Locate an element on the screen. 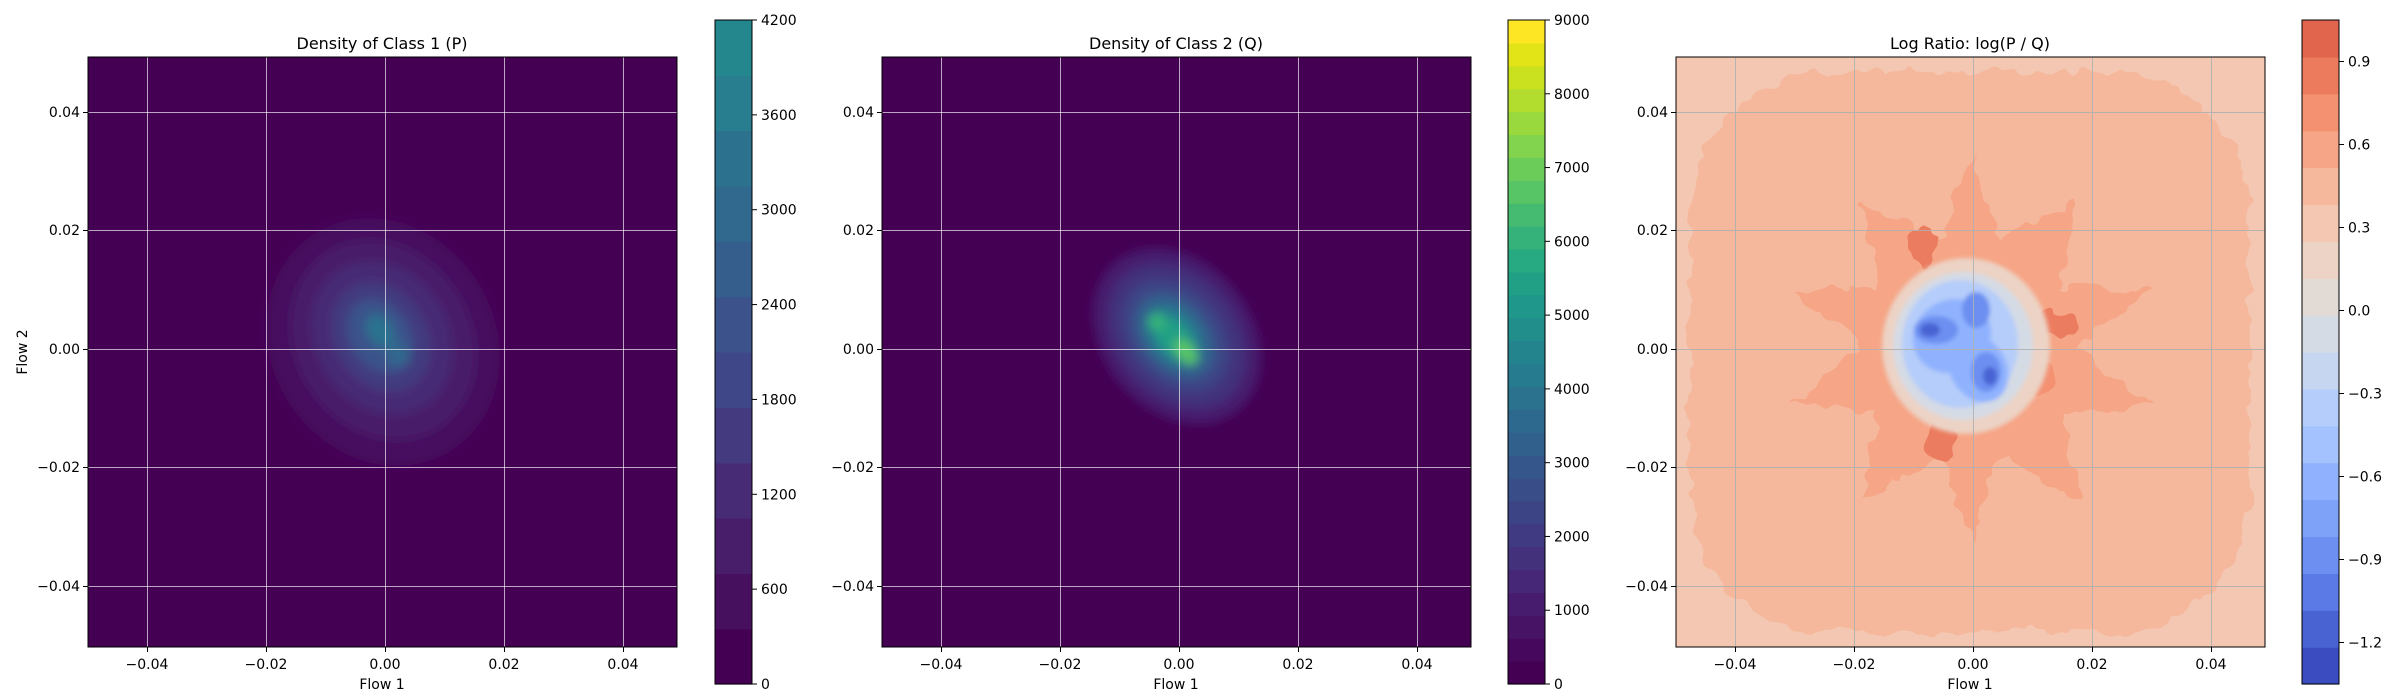 The height and width of the screenshot is (700, 2400). colorbar-tick-label: 3600 is located at coordinates (779, 116).